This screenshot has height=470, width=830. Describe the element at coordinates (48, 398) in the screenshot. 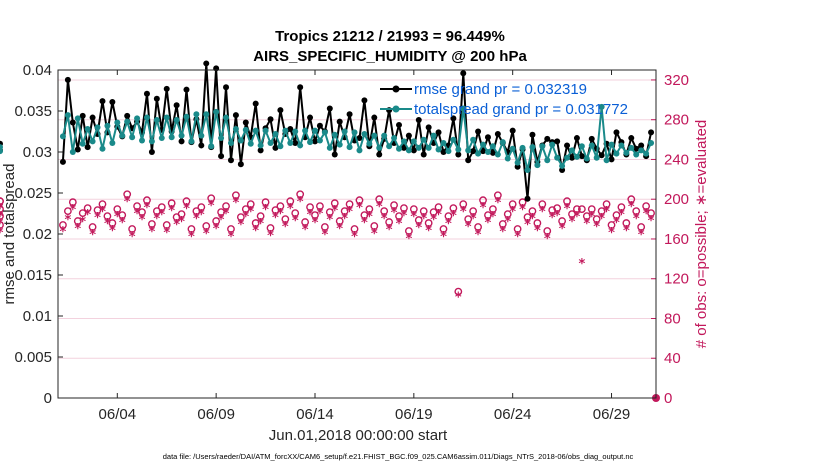

I see `y-tick-label: 0` at that location.